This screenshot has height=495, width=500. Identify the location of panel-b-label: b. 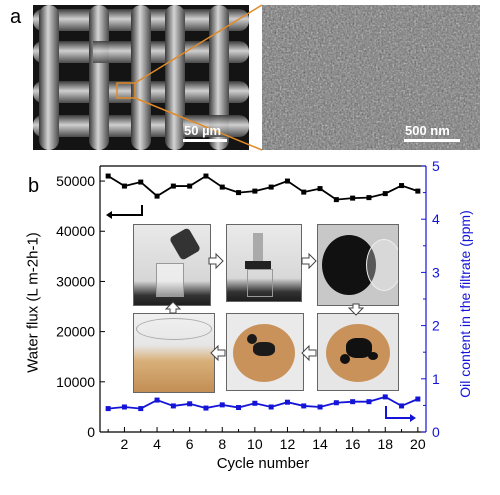
(34, 186).